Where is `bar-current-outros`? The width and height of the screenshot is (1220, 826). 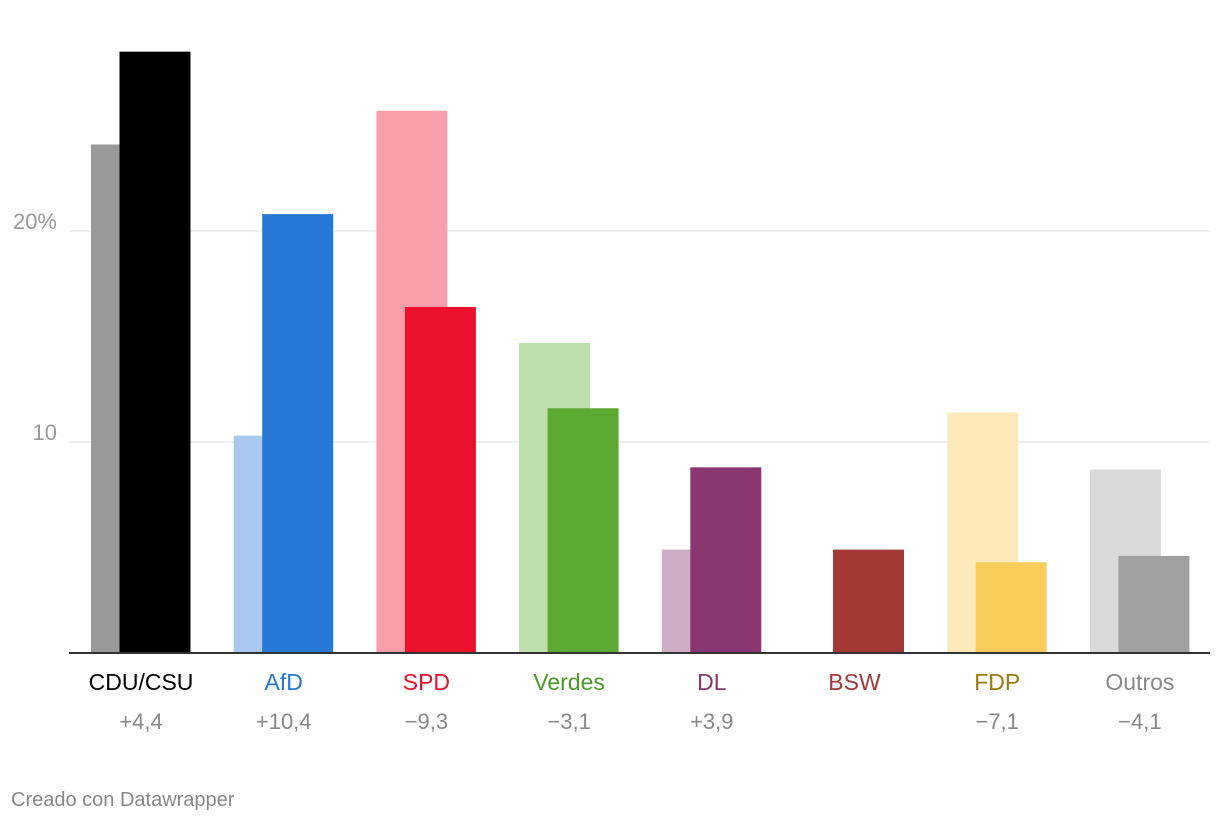
bar-current-outros is located at coordinates (1154, 604).